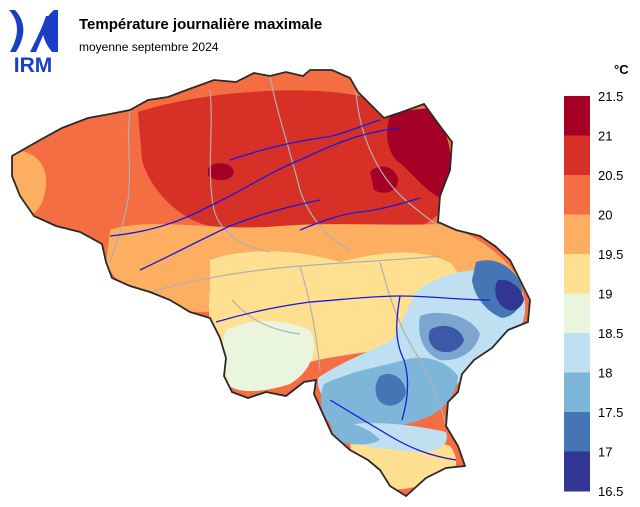 This screenshot has height=507, width=640. What do you see at coordinates (33, 64) in the screenshot?
I see `logo-text: IRM` at bounding box center [33, 64].